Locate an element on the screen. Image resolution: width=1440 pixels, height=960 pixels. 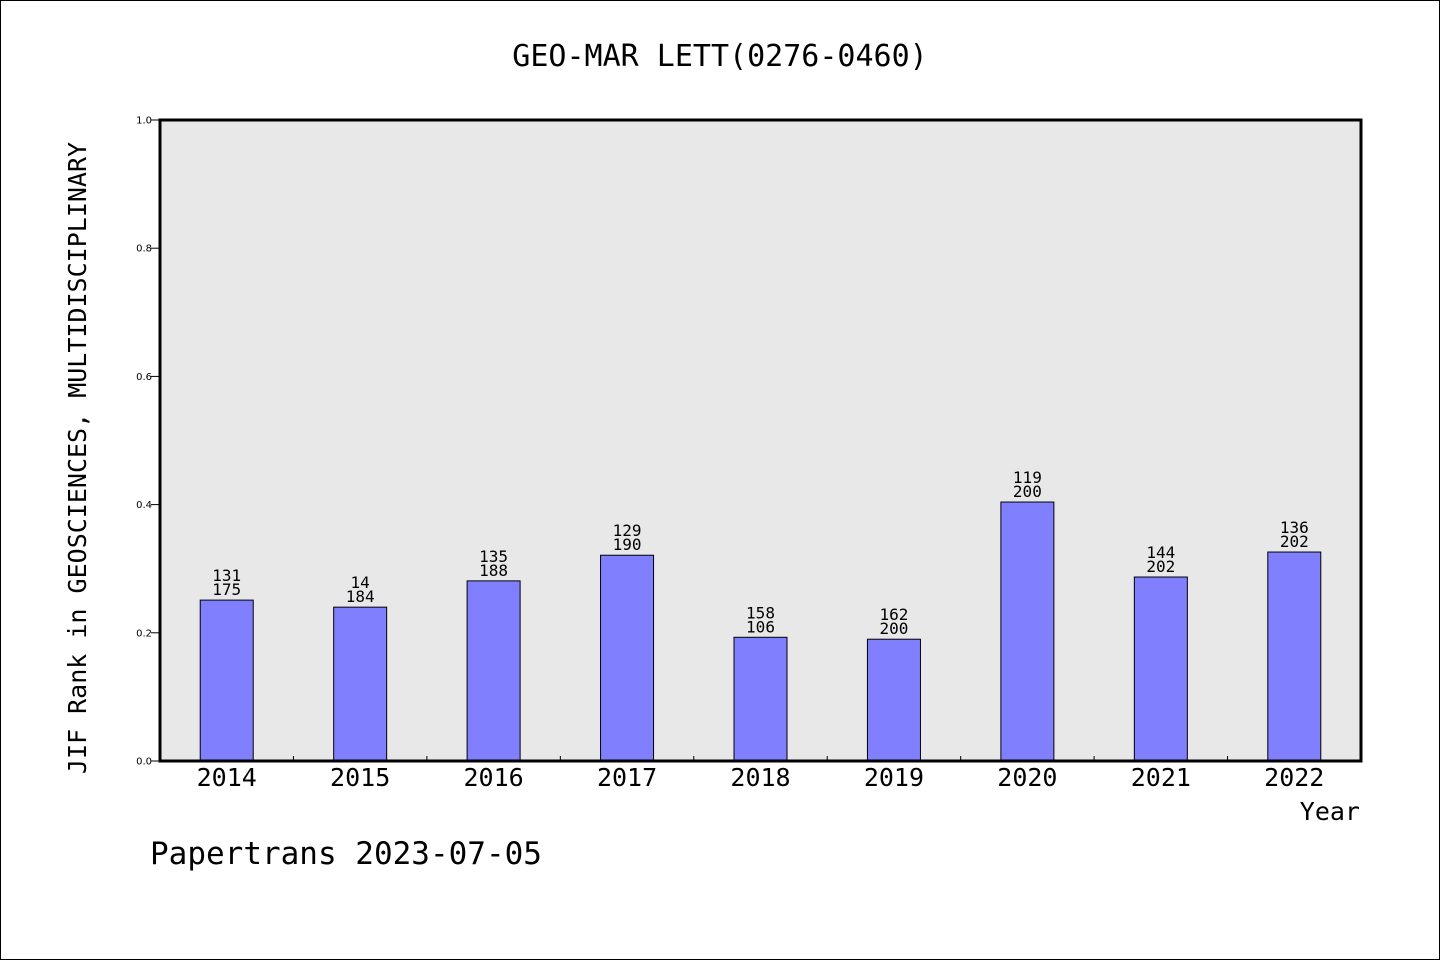
bar-label-rank: 14 is located at coordinates (360, 582).